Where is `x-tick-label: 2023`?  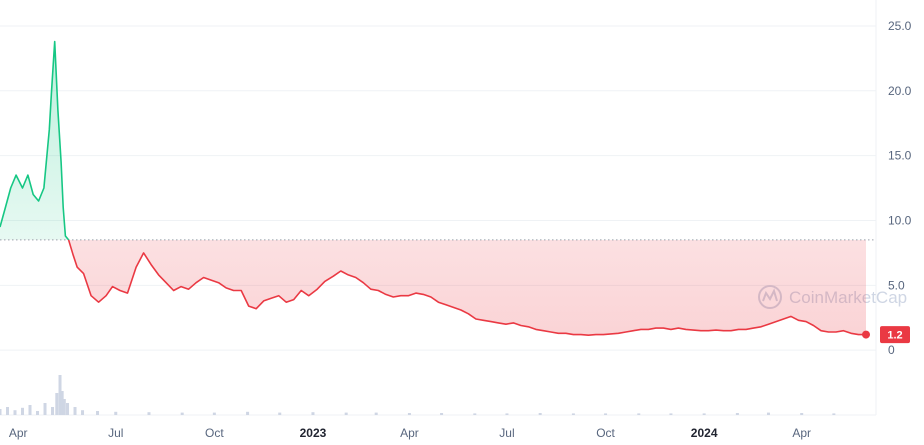
x-tick-label: 2023 is located at coordinates (313, 433).